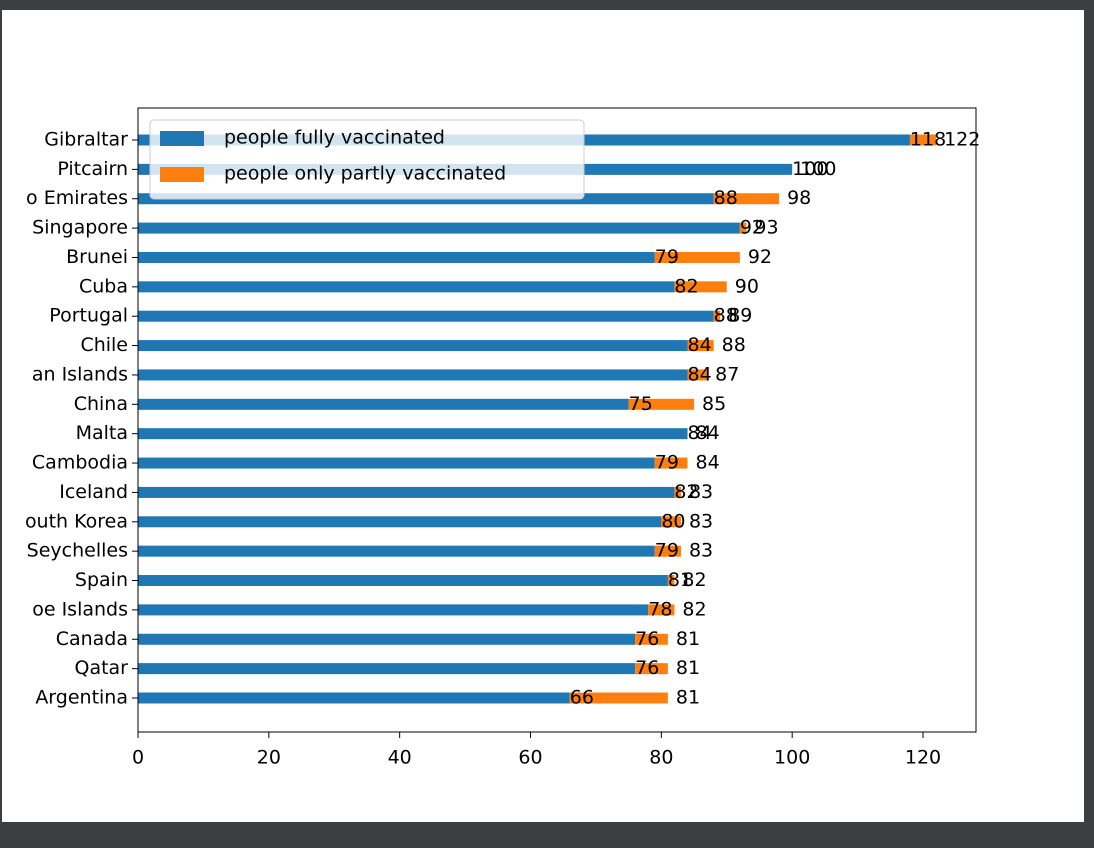 This screenshot has height=848, width=1094. Describe the element at coordinates (530, 758) in the screenshot. I see `x-tick-label: 60` at that location.